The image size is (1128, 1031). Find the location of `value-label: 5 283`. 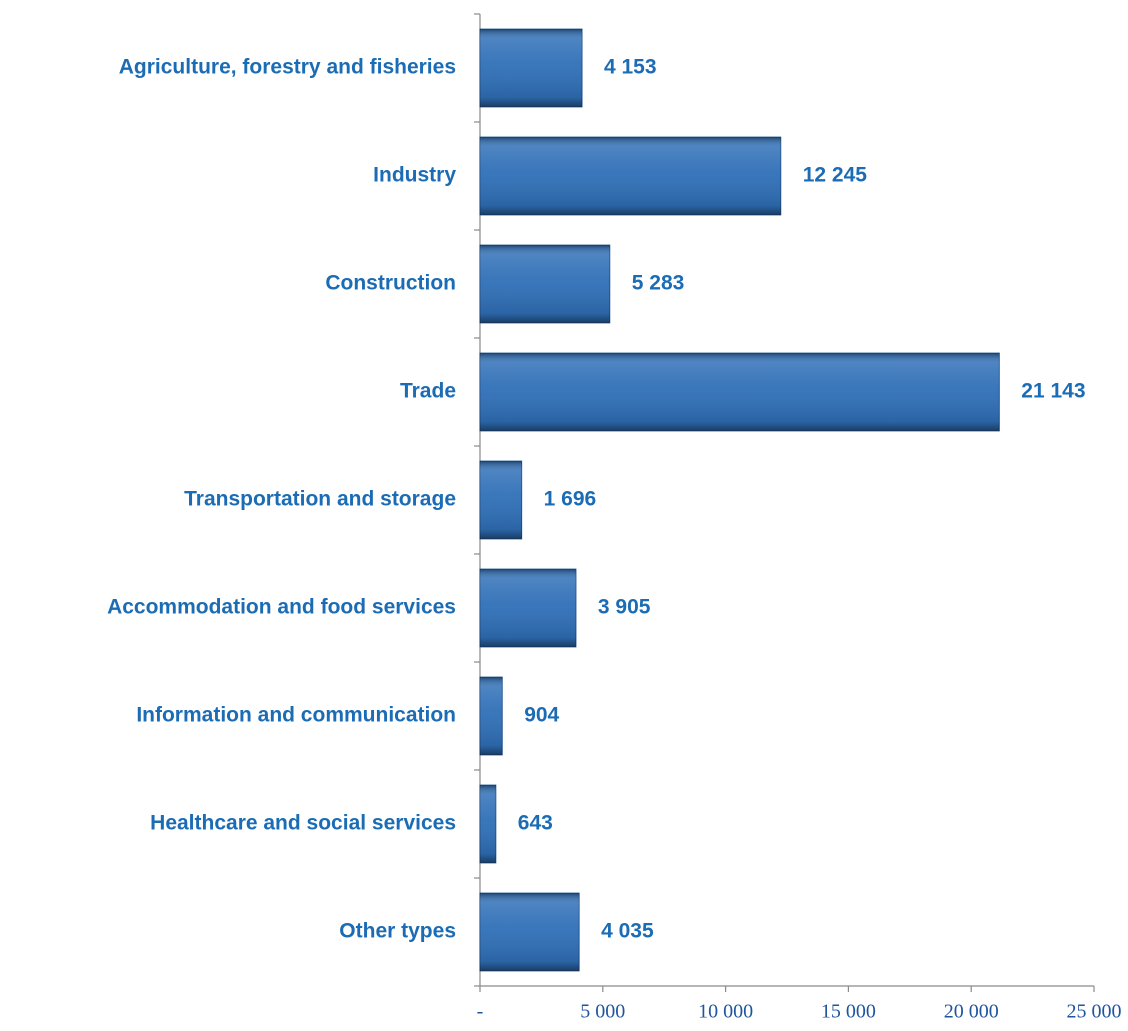

value-label: 5 283 is located at coordinates (658, 283).